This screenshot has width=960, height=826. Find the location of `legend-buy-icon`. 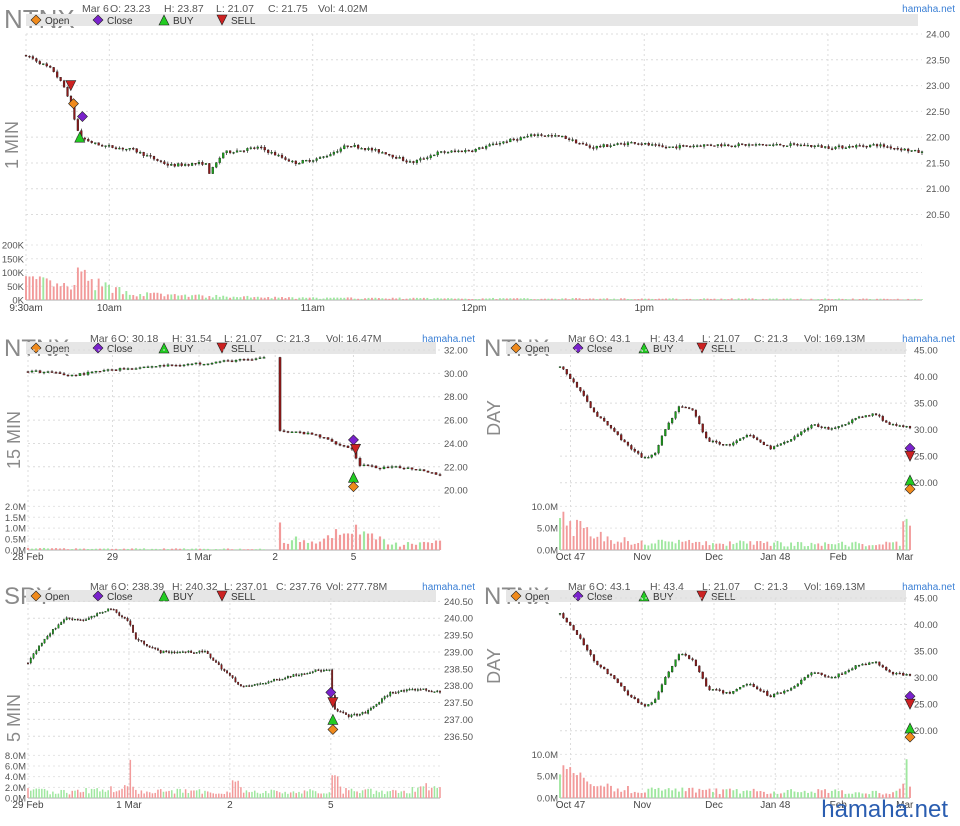

legend-buy-icon is located at coordinates (164, 348).